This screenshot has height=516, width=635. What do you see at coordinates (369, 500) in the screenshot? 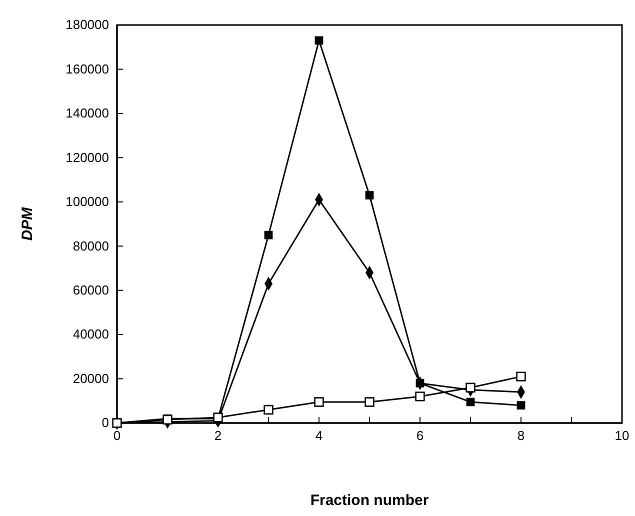
I see `x-axis-title: Fraction number` at bounding box center [369, 500].